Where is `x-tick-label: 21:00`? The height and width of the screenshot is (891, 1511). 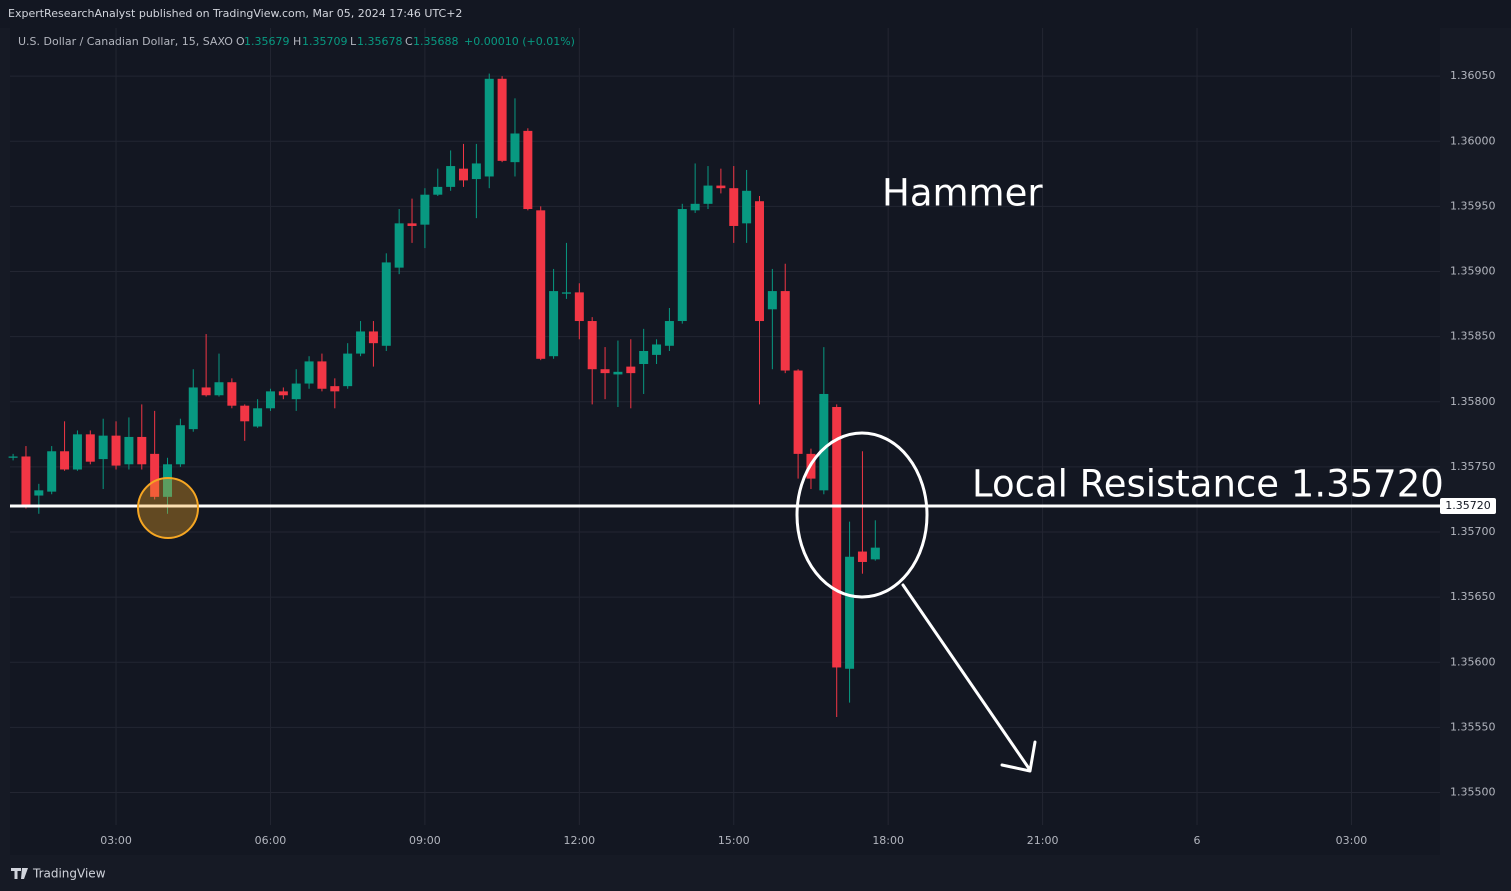
x-tick-label: 21:00 is located at coordinates (1043, 840).